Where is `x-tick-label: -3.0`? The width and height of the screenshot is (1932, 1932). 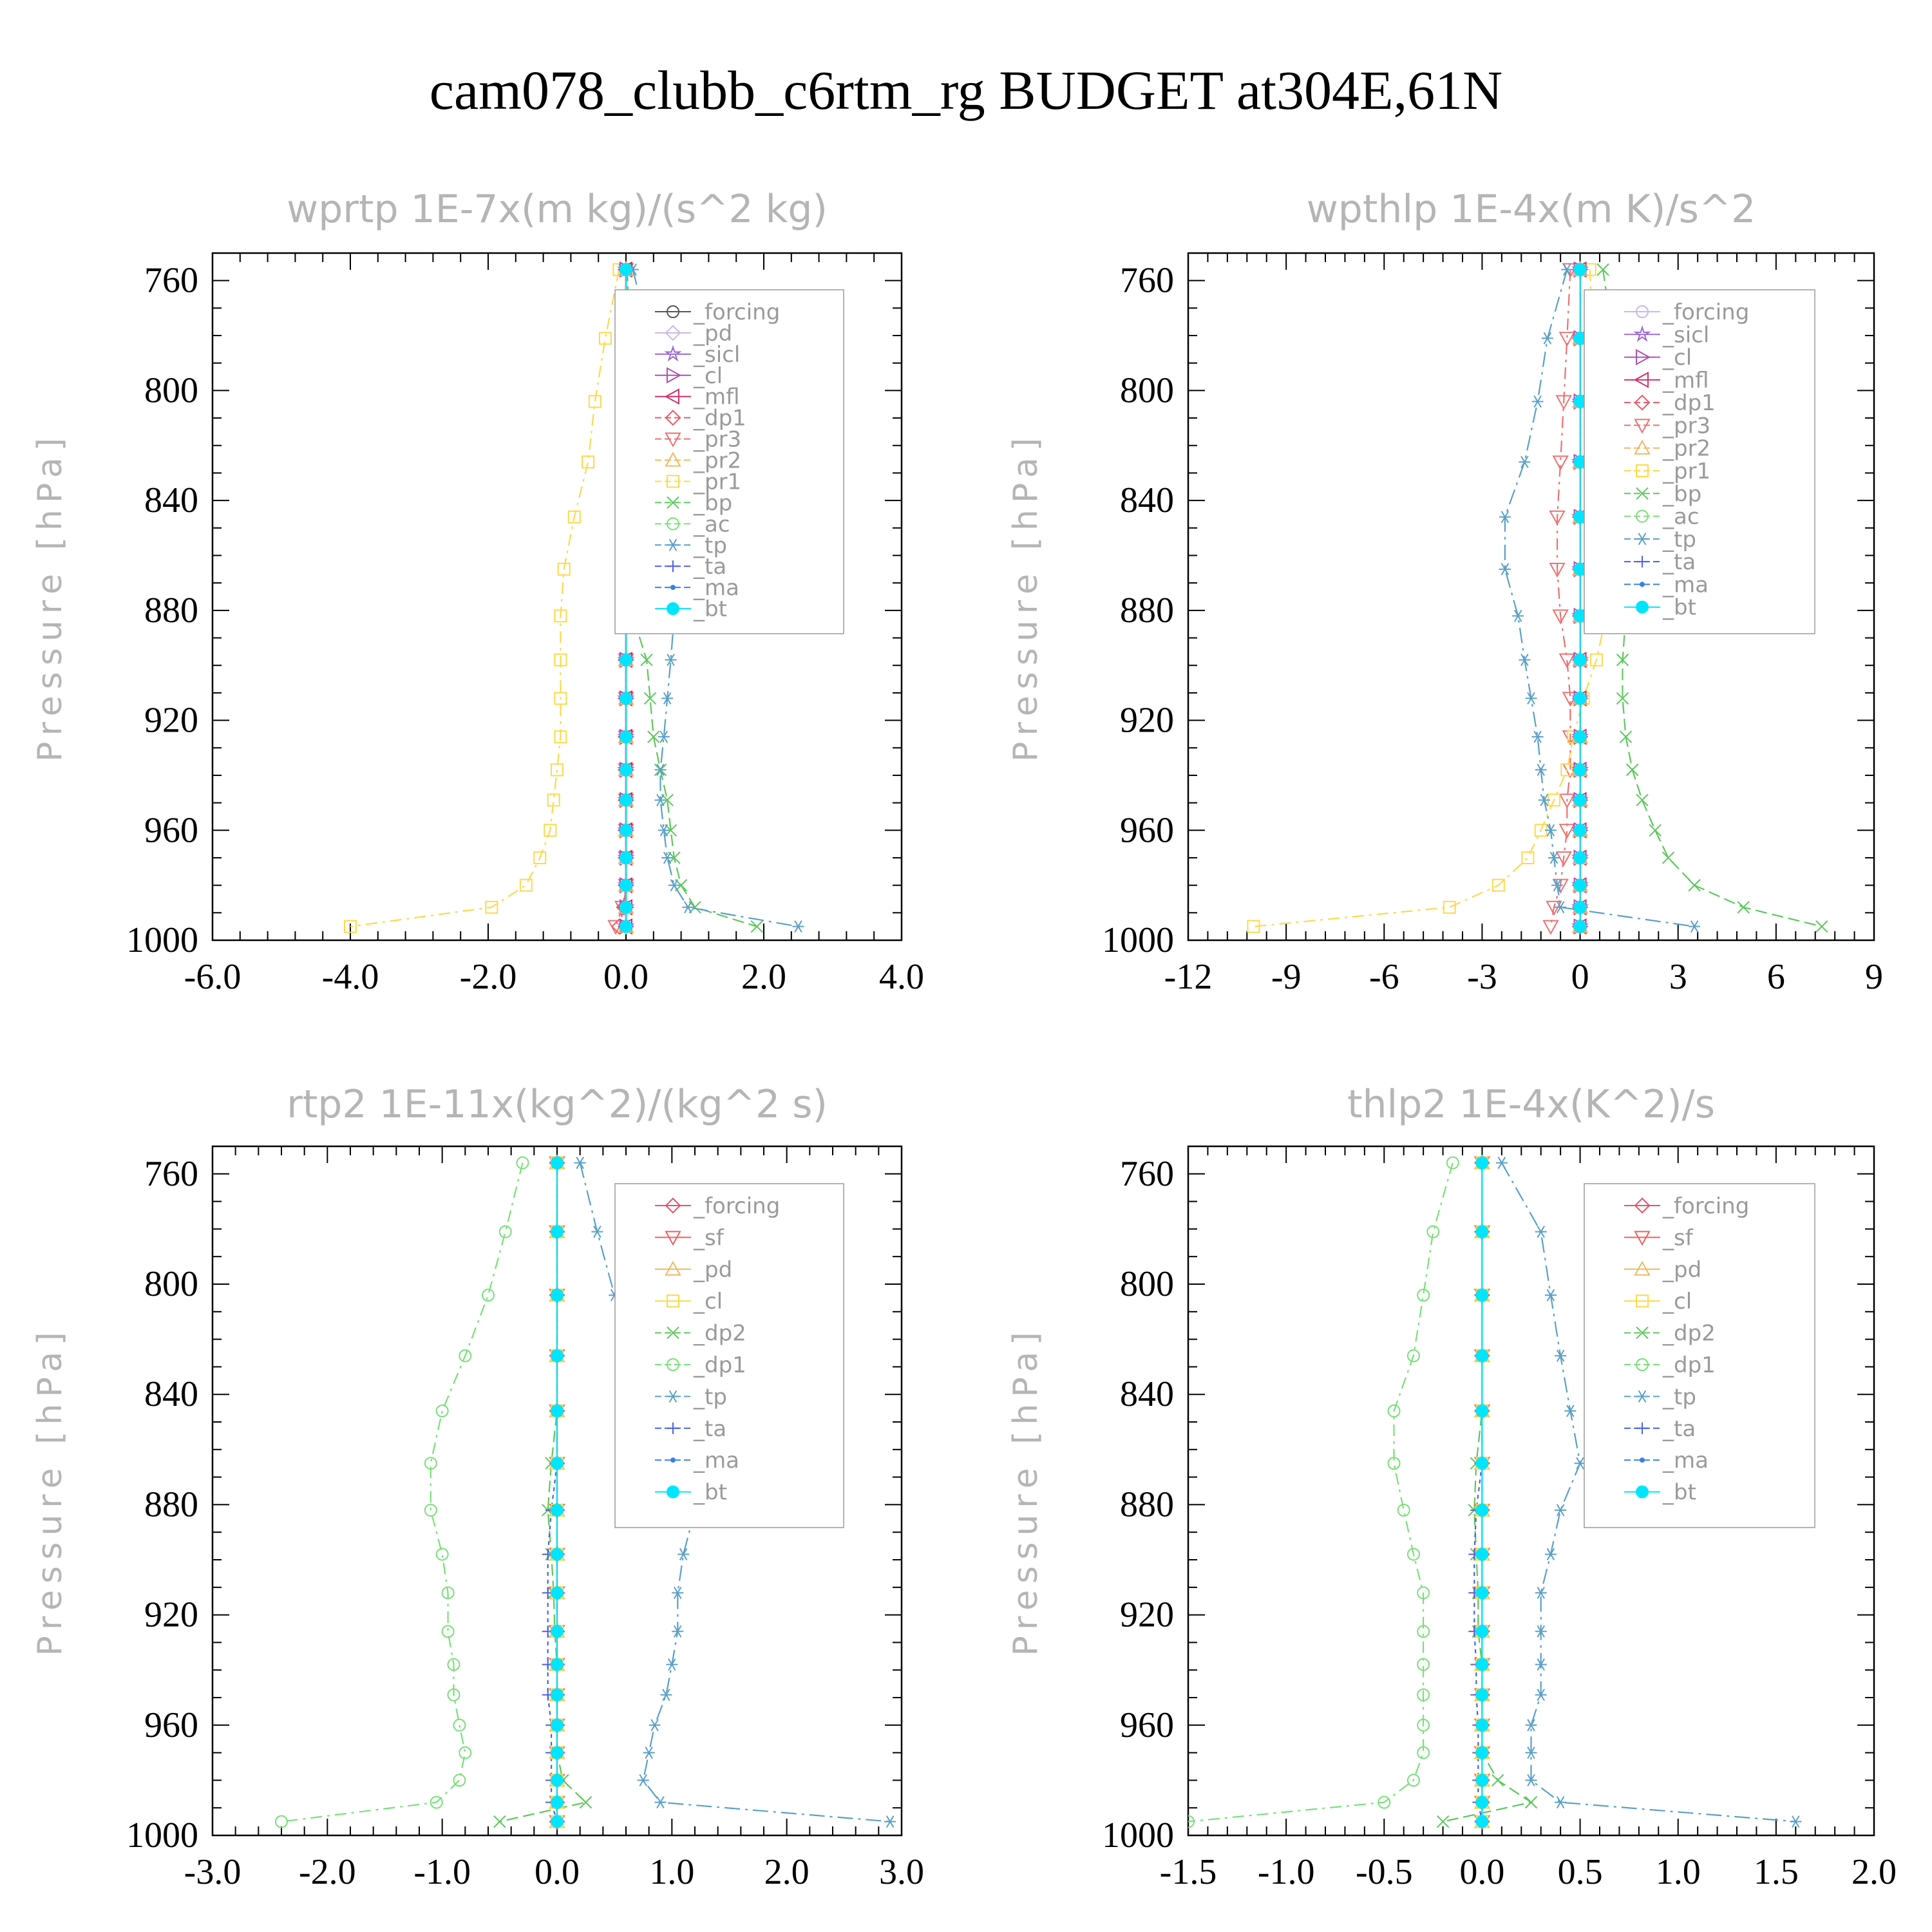 x-tick-label: -3.0 is located at coordinates (213, 1872).